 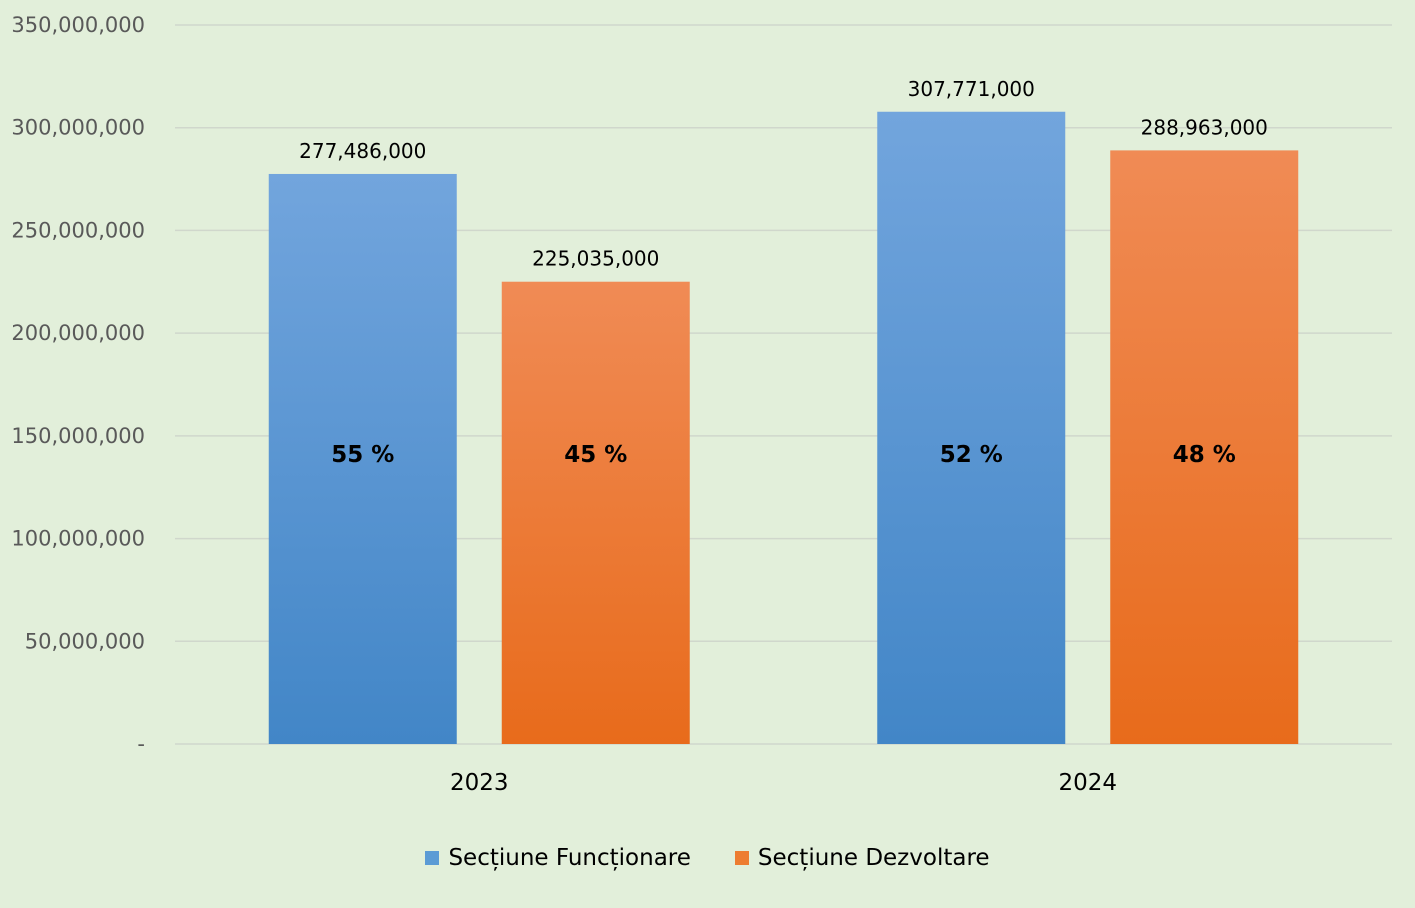 I want to click on bar-dezvoltare-2024, so click(x=1204, y=447).